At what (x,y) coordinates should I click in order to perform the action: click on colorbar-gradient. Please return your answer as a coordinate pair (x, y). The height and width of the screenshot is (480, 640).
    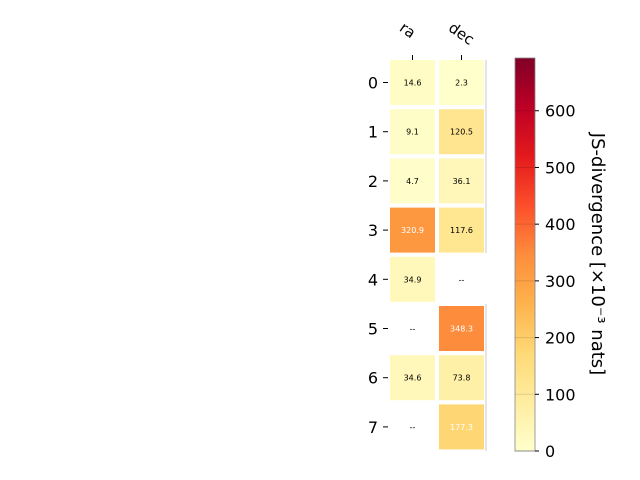
    Looking at the image, I should click on (525, 254).